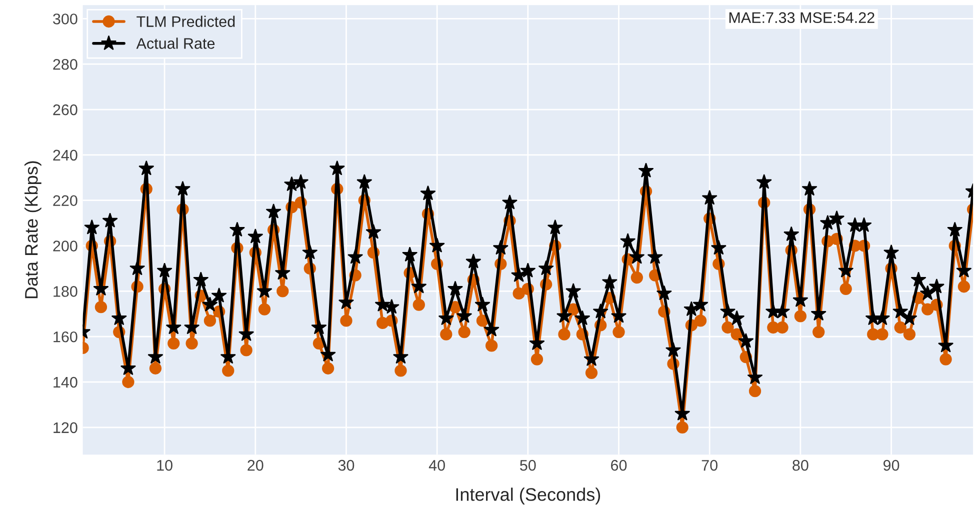 This screenshot has width=974, height=508. Describe the element at coordinates (65, 64) in the screenshot. I see `y-tick-label: 280` at that location.